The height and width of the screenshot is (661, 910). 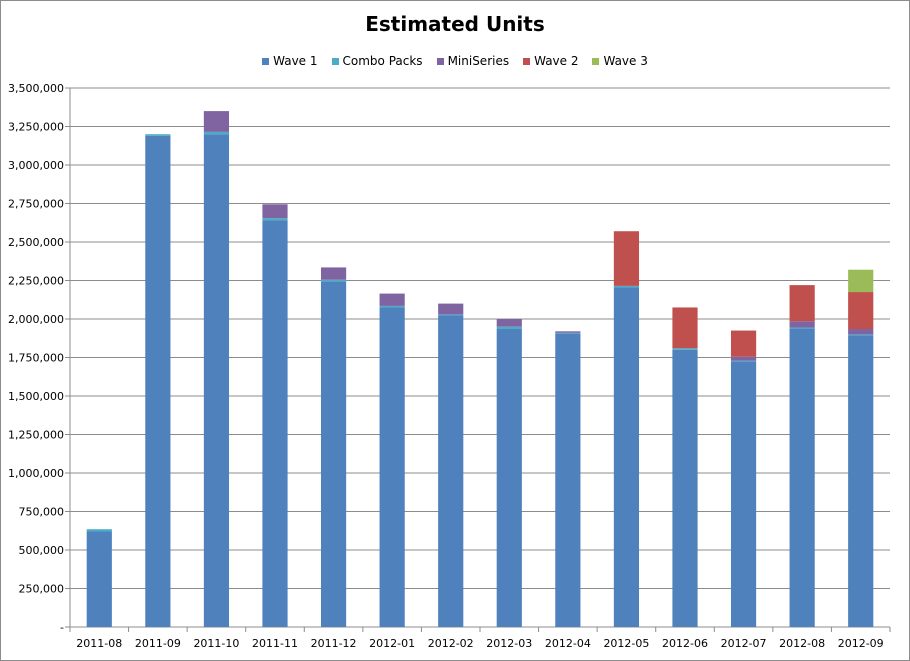 What do you see at coordinates (625, 61) in the screenshot?
I see `legend-label-wave-3: Wave 3` at bounding box center [625, 61].